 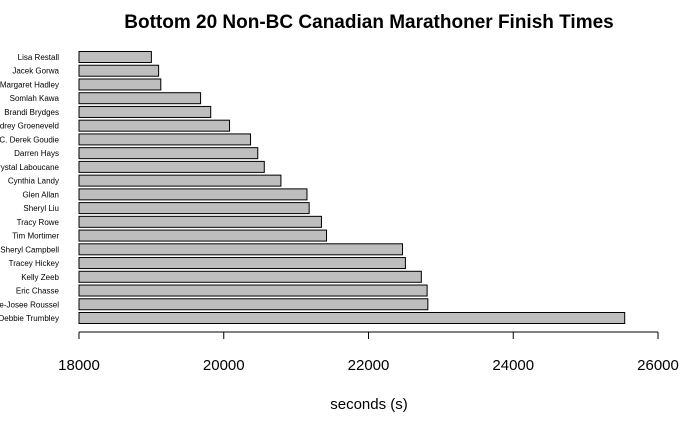 What do you see at coordinates (33, 181) in the screenshot?
I see `y-tick-label: Cynthia Landy` at bounding box center [33, 181].